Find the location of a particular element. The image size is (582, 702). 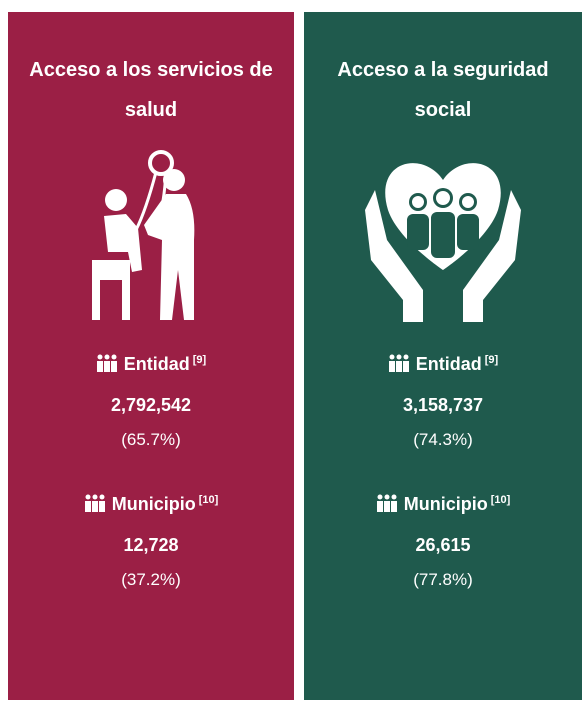

value: 26,615 is located at coordinates (443, 545).